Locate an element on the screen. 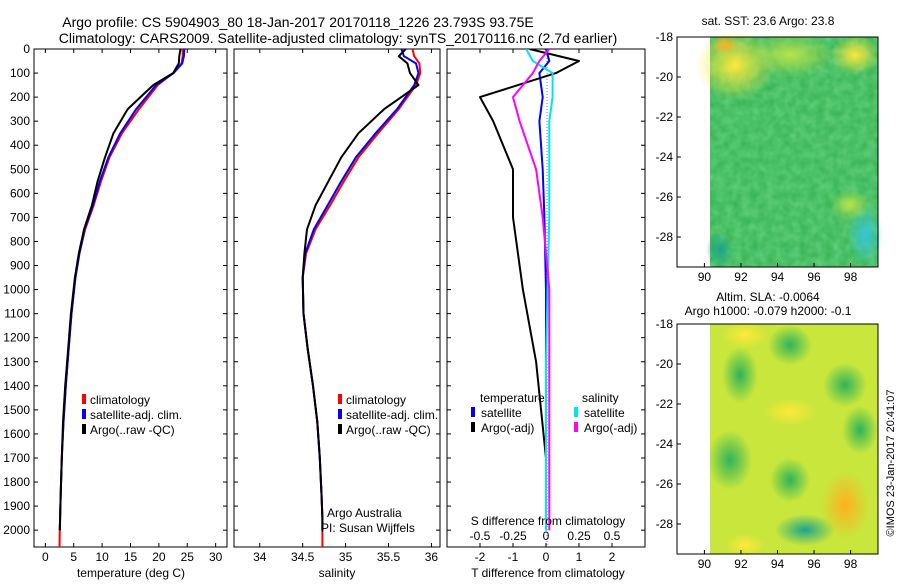  t-difference-xlabel: T difference from climatology is located at coordinates (548, 573).